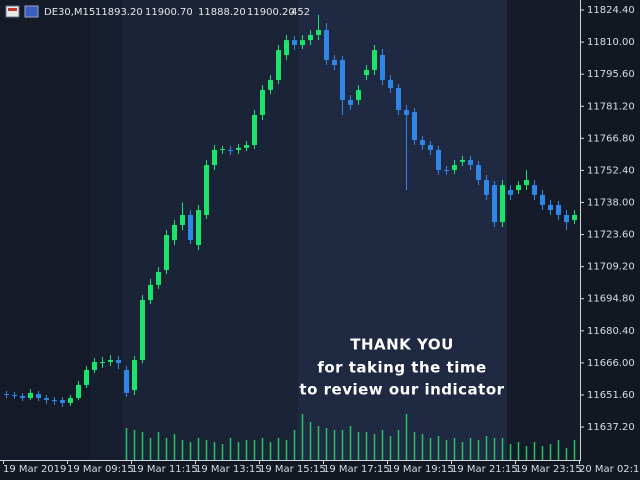 The image size is (640, 480). Describe the element at coordinates (611, 74) in the screenshot. I see `y-tick-label: 11795.60` at that location.